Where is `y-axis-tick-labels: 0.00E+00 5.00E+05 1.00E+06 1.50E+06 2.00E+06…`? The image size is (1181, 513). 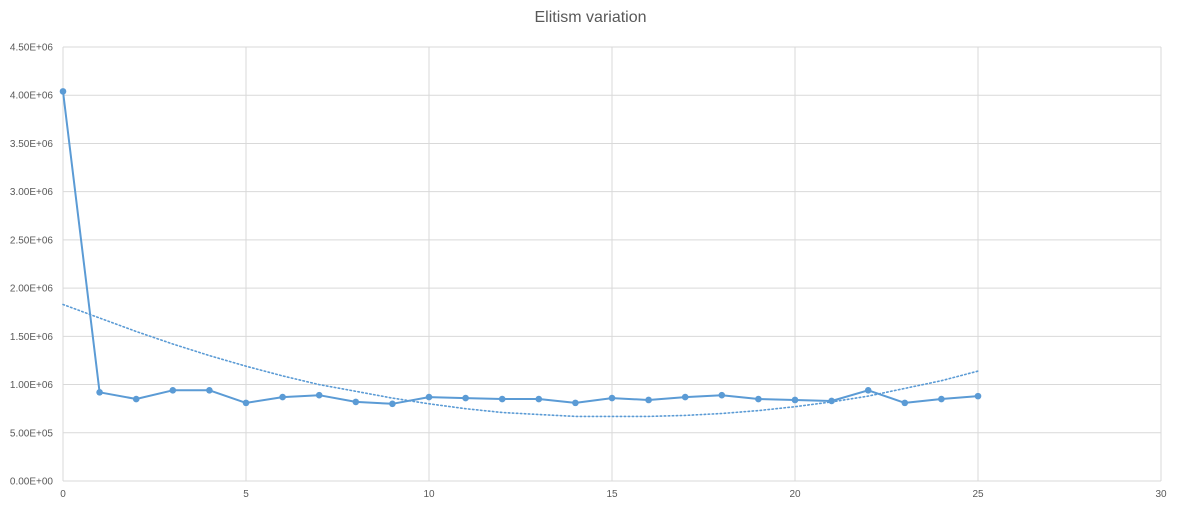
y-axis-tick-labels: 0.00E+00 5.00E+05 1.00E+06 1.50E+06 2.00E+06… is located at coordinates (32, 265).